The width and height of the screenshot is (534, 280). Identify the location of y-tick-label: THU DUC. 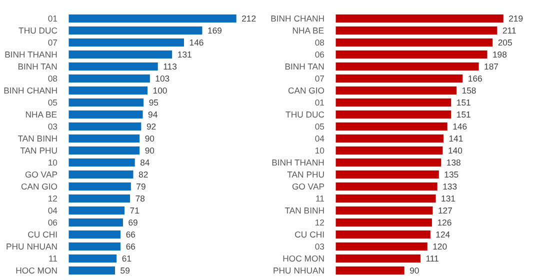
(305, 115).